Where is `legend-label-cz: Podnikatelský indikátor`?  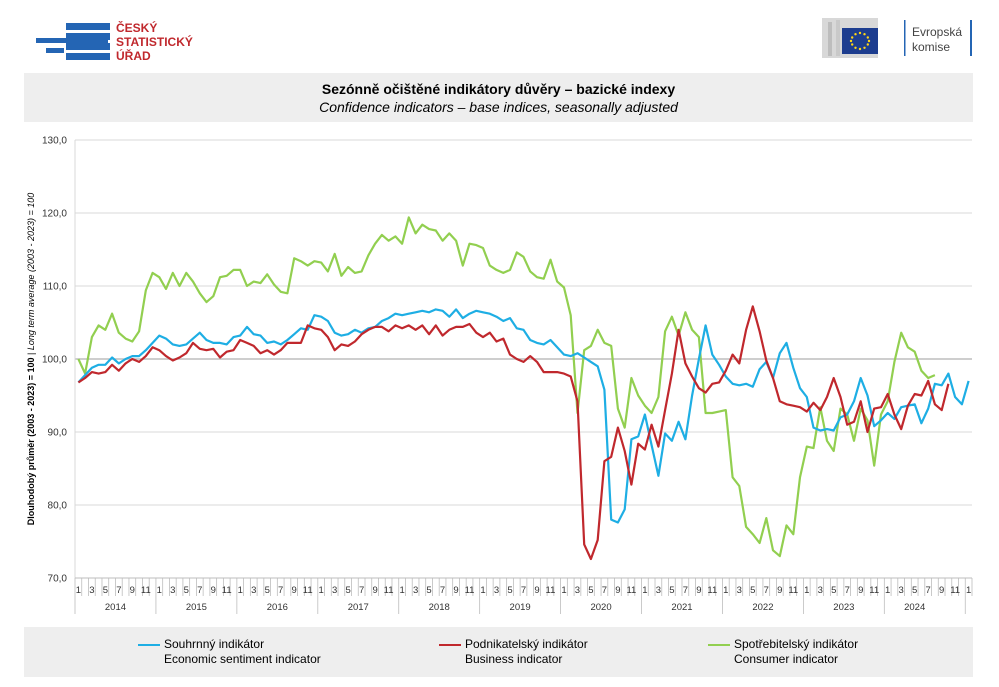 legend-label-cz: Podnikatelský indikátor is located at coordinates (526, 644).